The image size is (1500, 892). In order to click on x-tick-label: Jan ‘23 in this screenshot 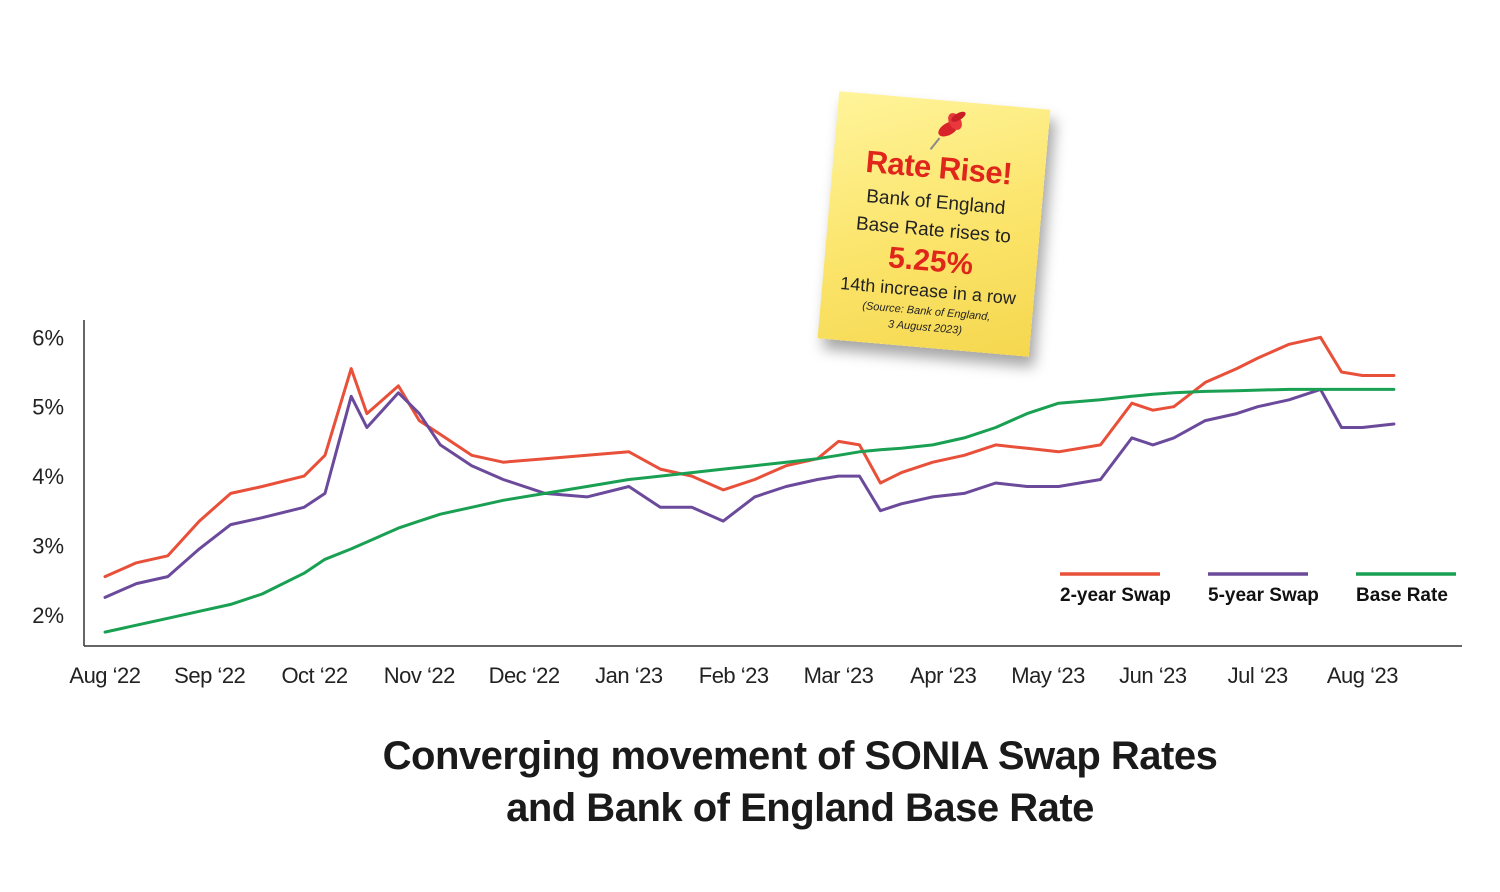, I will do `click(629, 675)`.